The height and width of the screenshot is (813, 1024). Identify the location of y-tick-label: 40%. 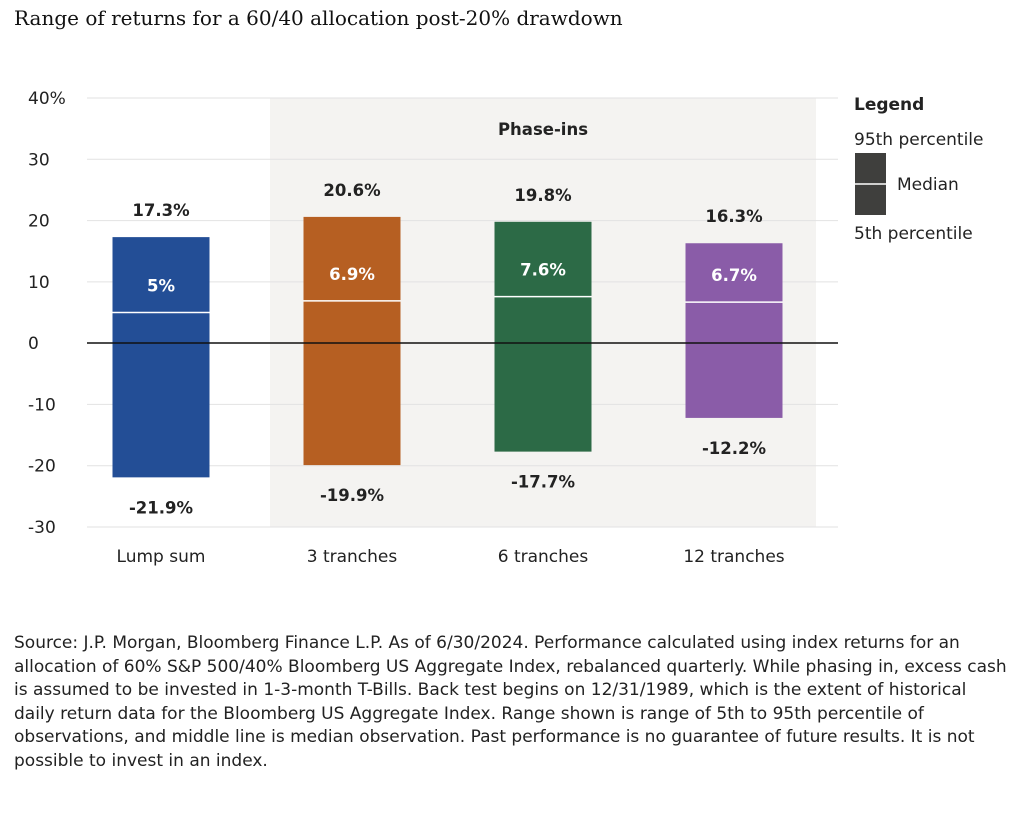
(47, 99).